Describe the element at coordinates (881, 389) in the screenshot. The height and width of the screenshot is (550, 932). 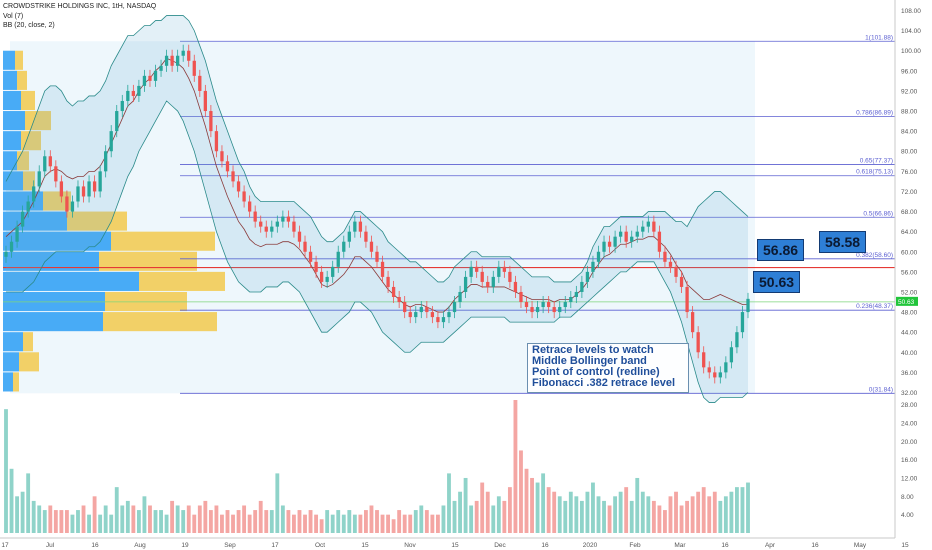
I see `fib-level-label: 0(31.84)` at that location.